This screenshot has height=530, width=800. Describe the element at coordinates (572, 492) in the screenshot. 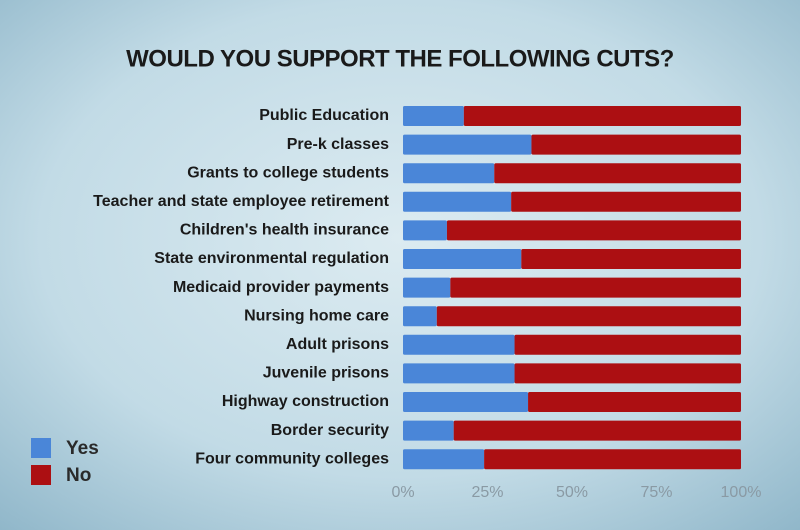

I see `x-tick-label: 50%` at that location.